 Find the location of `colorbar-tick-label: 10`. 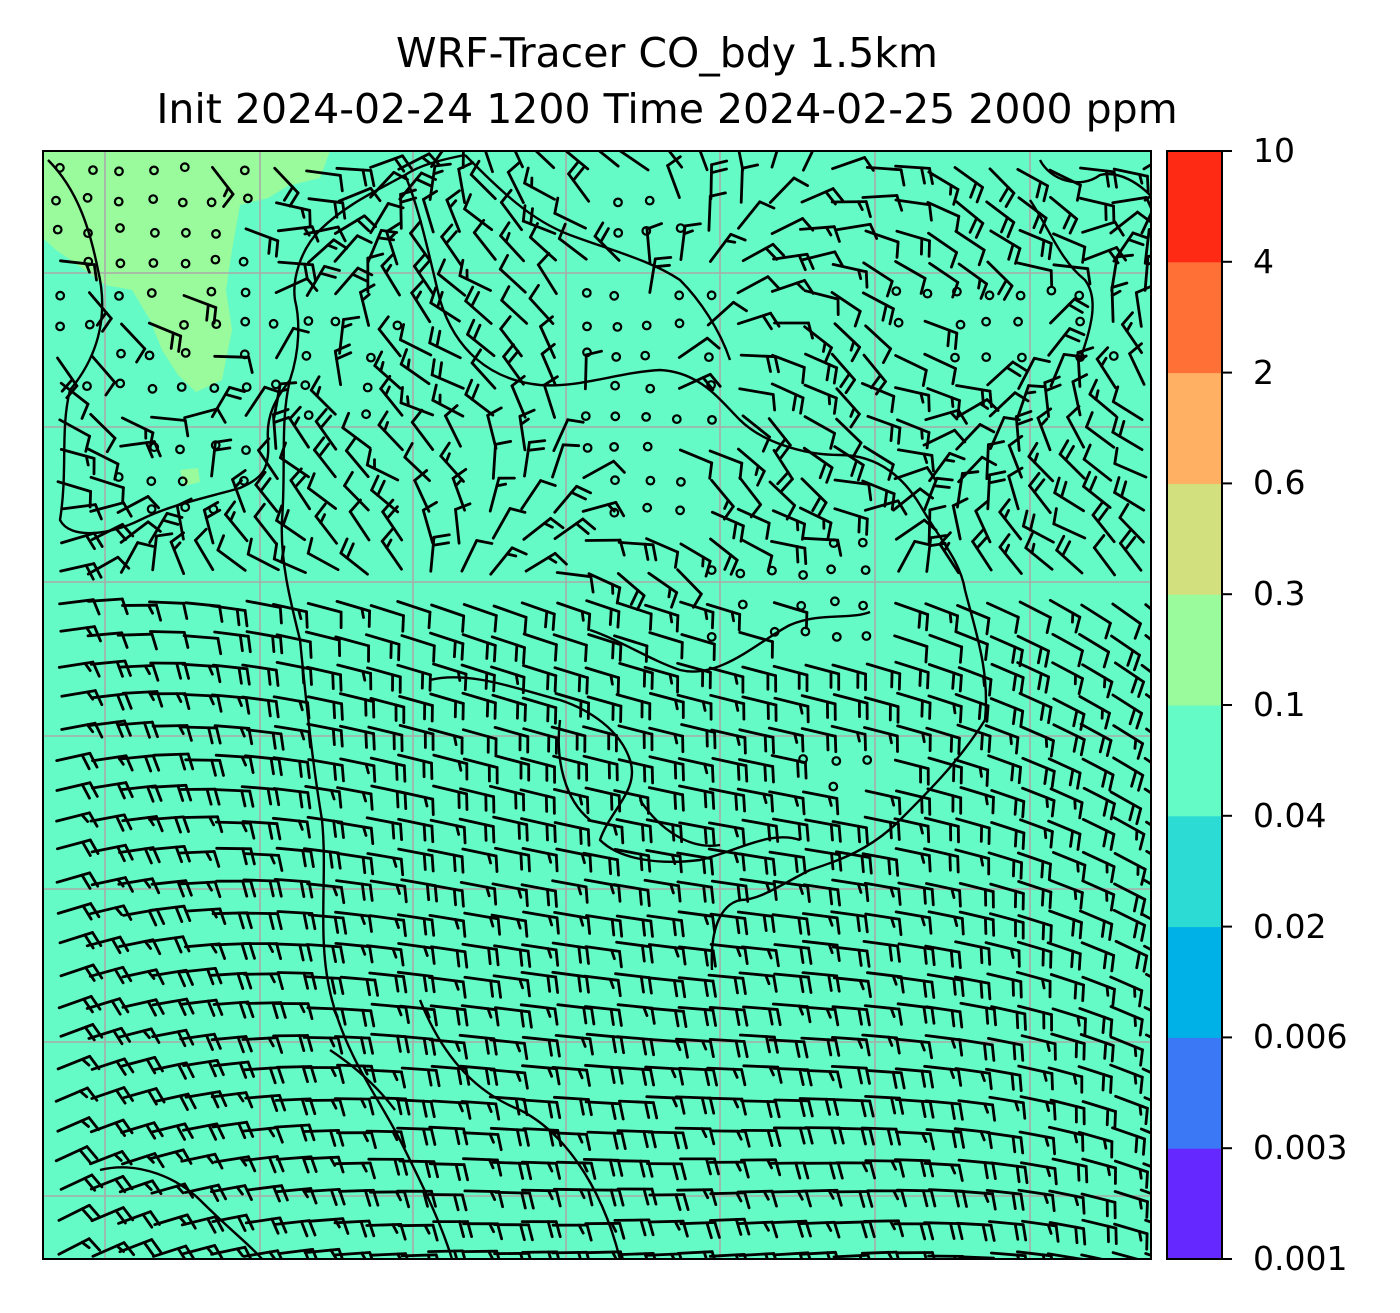

colorbar-tick-label: 10 is located at coordinates (1274, 150).